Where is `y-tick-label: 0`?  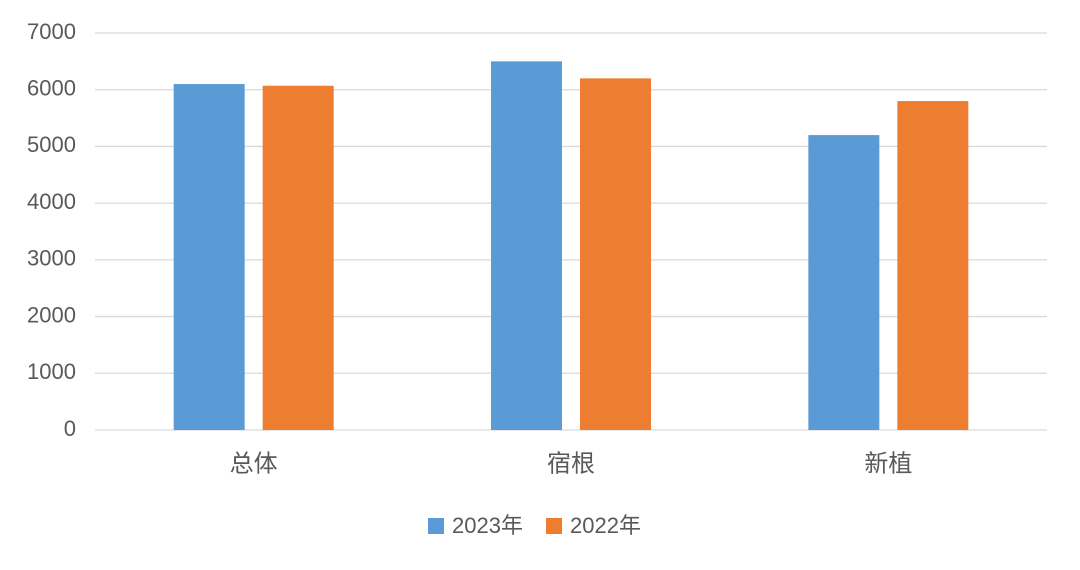 y-tick-label: 0 is located at coordinates (70, 428).